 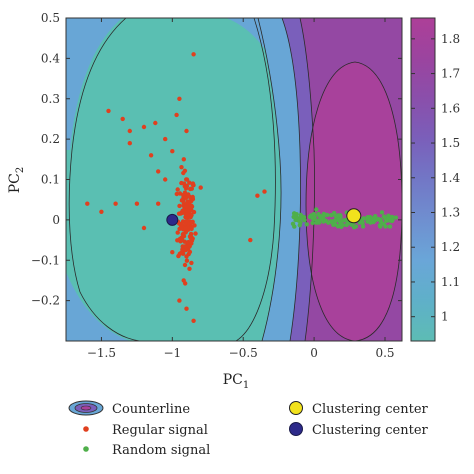 What do you see at coordinates (50, 139) in the screenshot?
I see `y-tick-label: 0.2` at bounding box center [50, 139].